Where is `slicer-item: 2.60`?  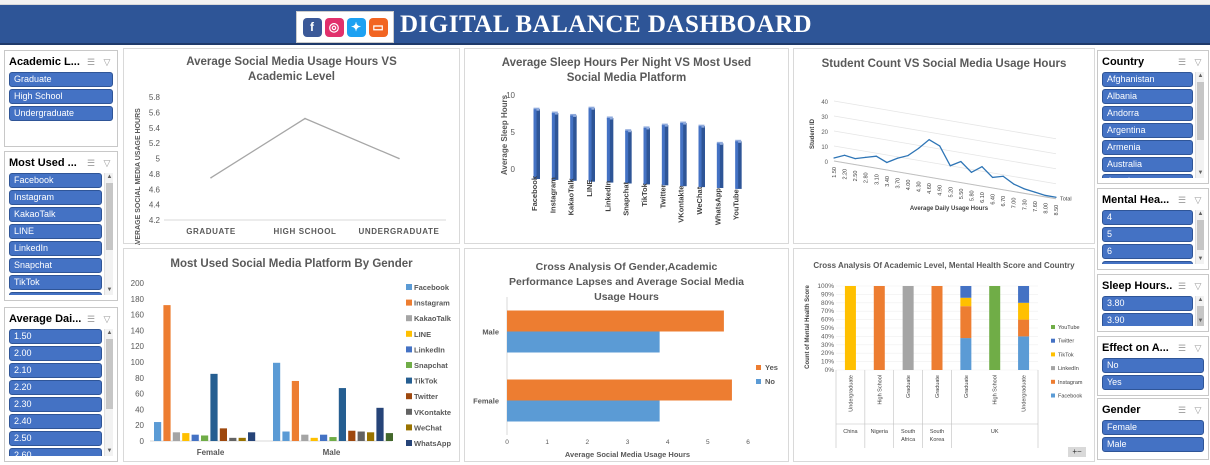
slicer-item: 2.60 is located at coordinates (55, 452).